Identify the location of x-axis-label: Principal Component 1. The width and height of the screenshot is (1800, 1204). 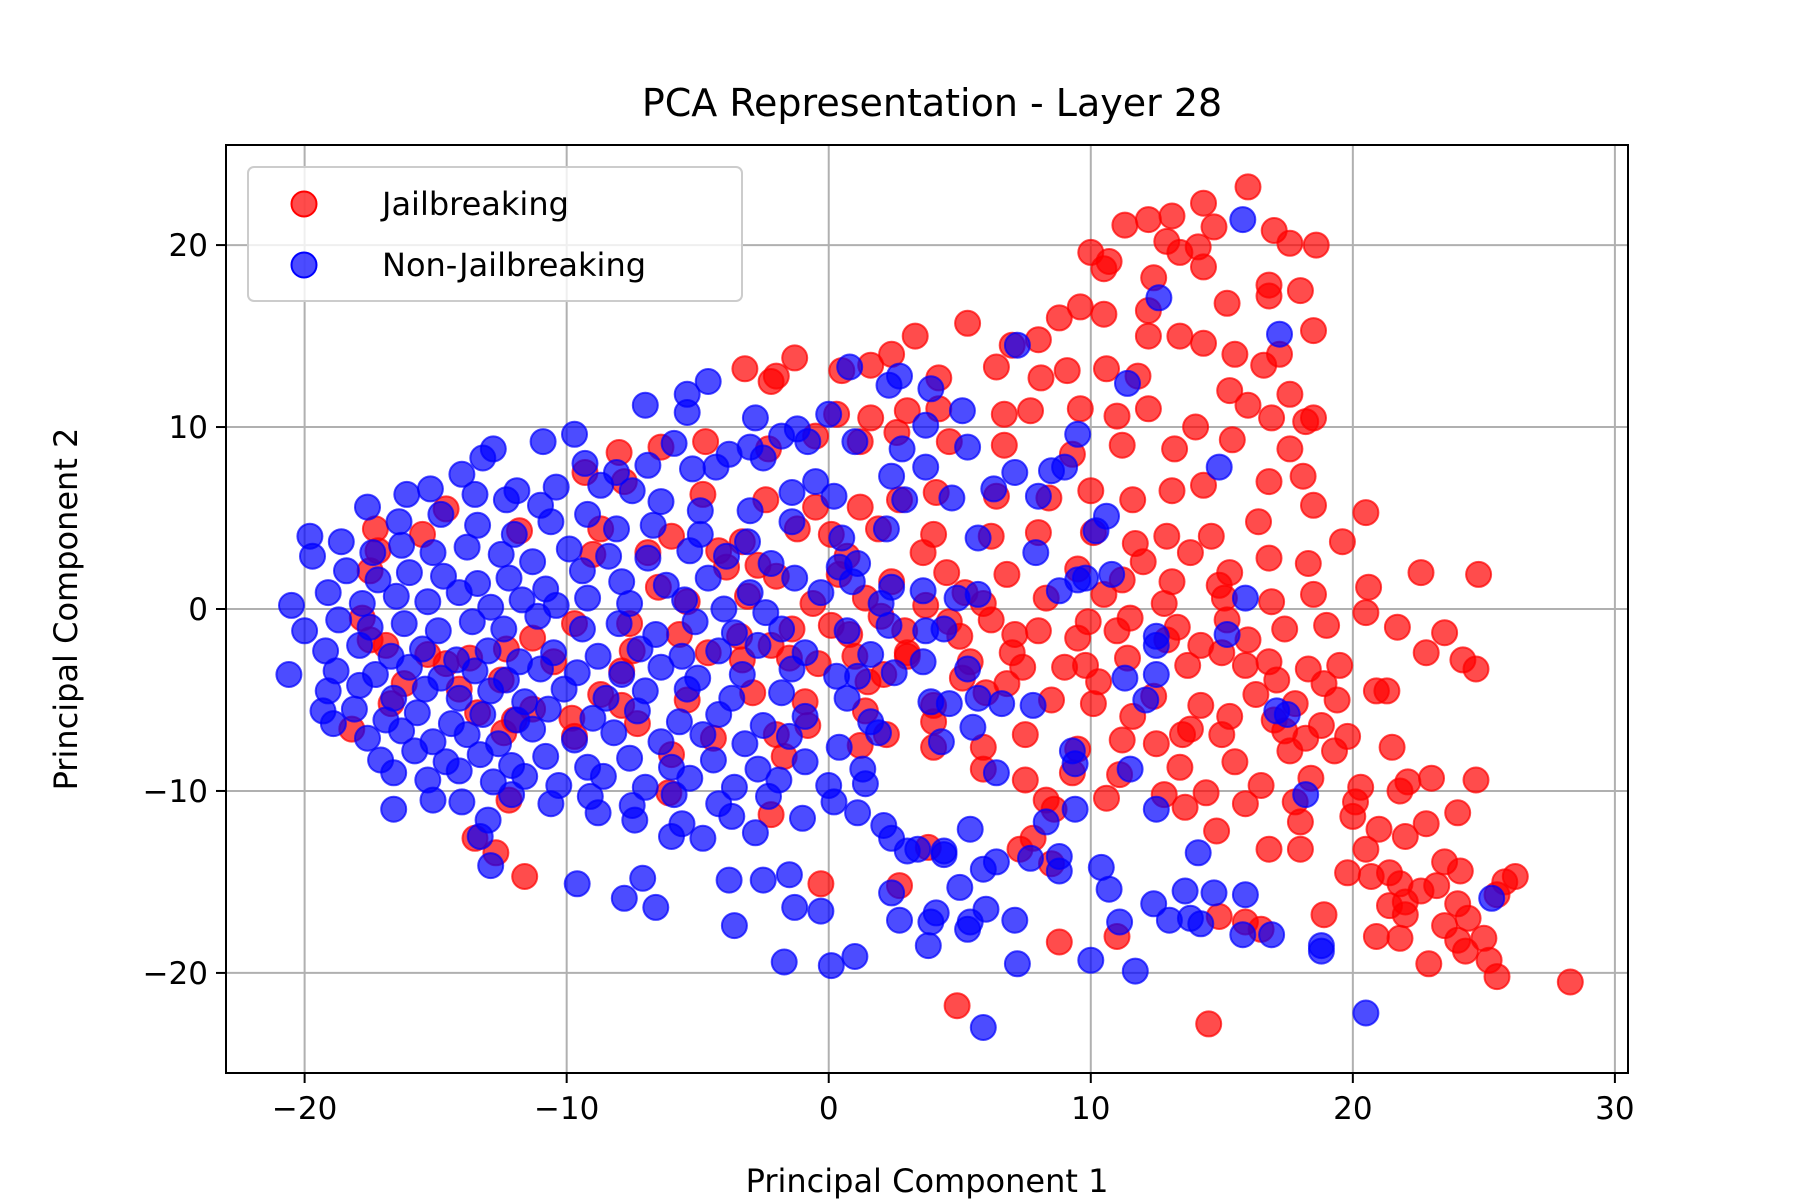
(927, 1181).